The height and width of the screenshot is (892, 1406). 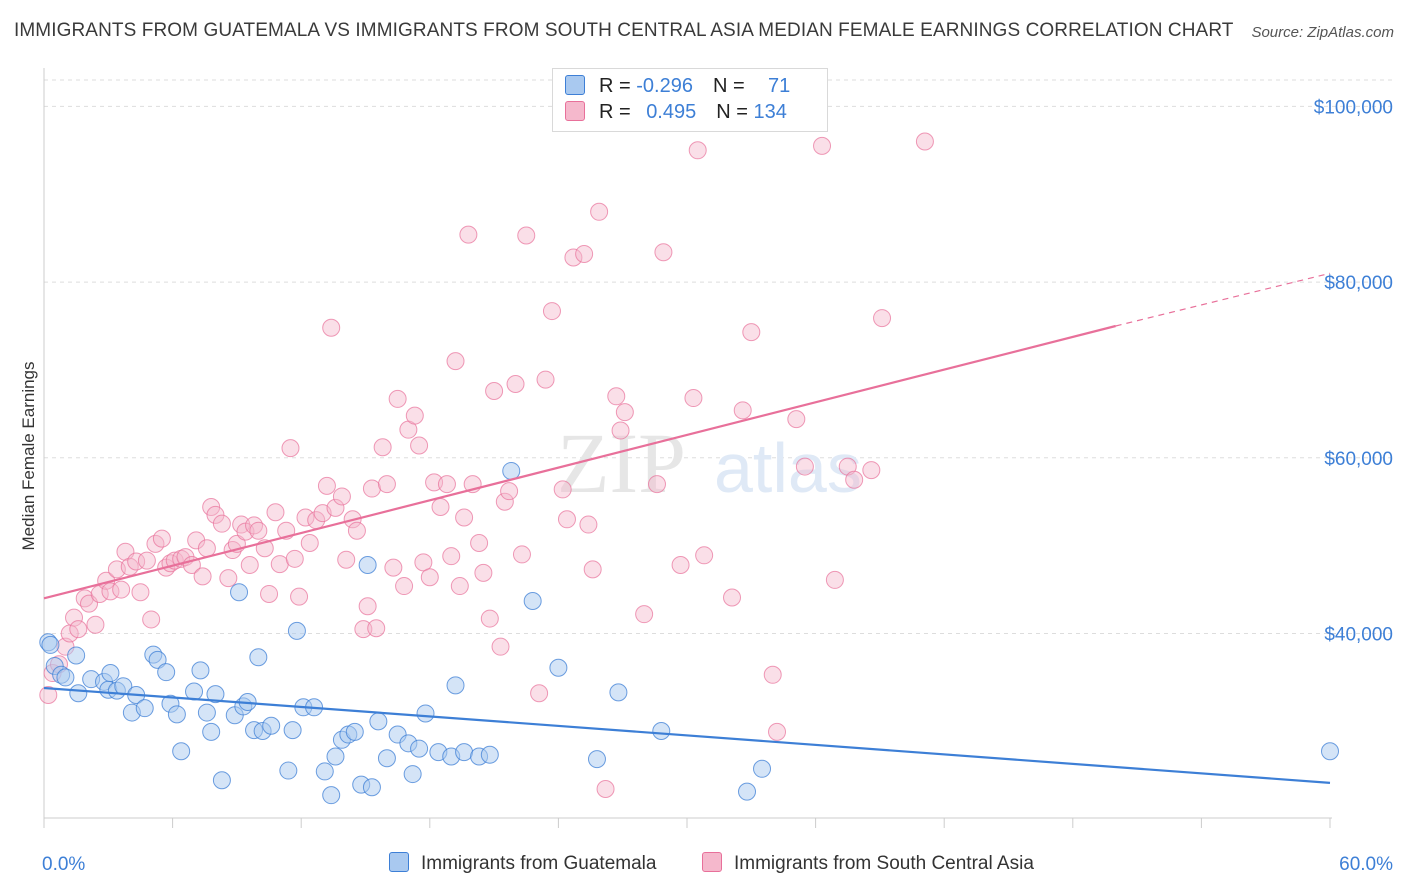 I want to click on y-axis-title: Median Female Earnings, so click(x=28, y=456).